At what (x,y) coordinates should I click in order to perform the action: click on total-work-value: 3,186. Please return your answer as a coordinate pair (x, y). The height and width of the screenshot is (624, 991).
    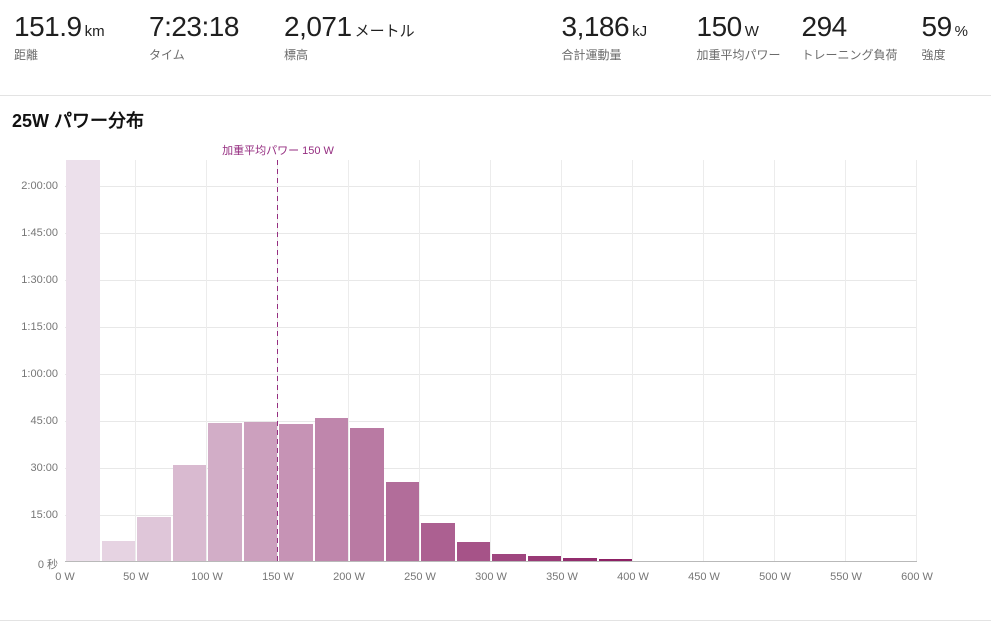
    Looking at the image, I should click on (595, 26).